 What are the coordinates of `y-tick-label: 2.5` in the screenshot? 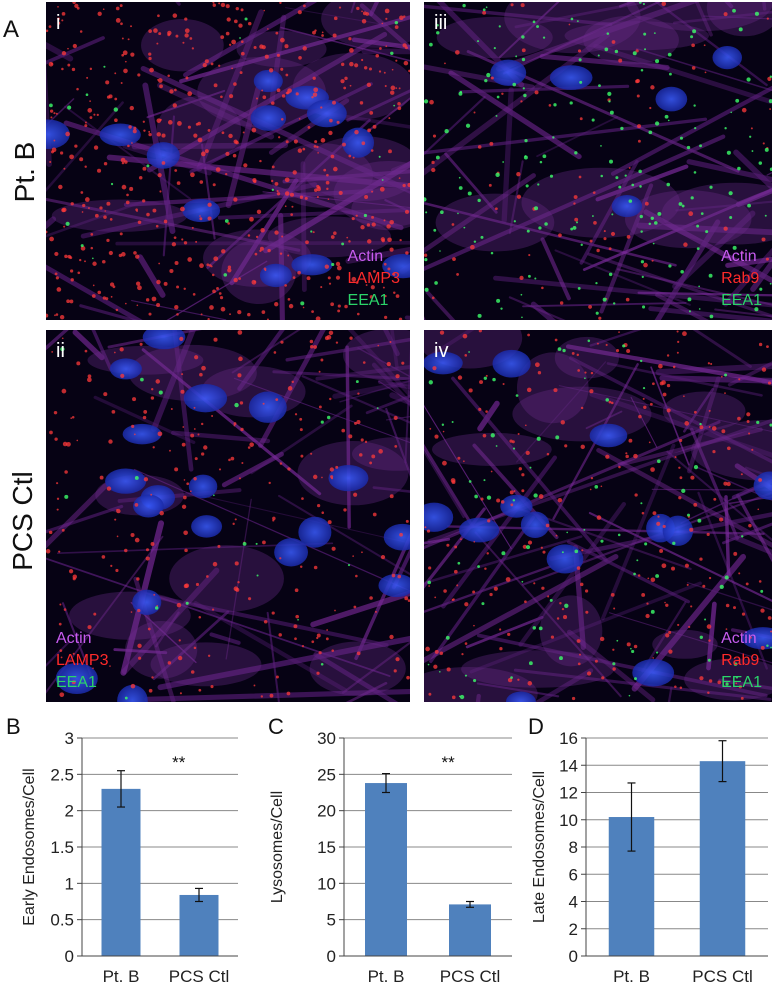 It's located at (62, 774).